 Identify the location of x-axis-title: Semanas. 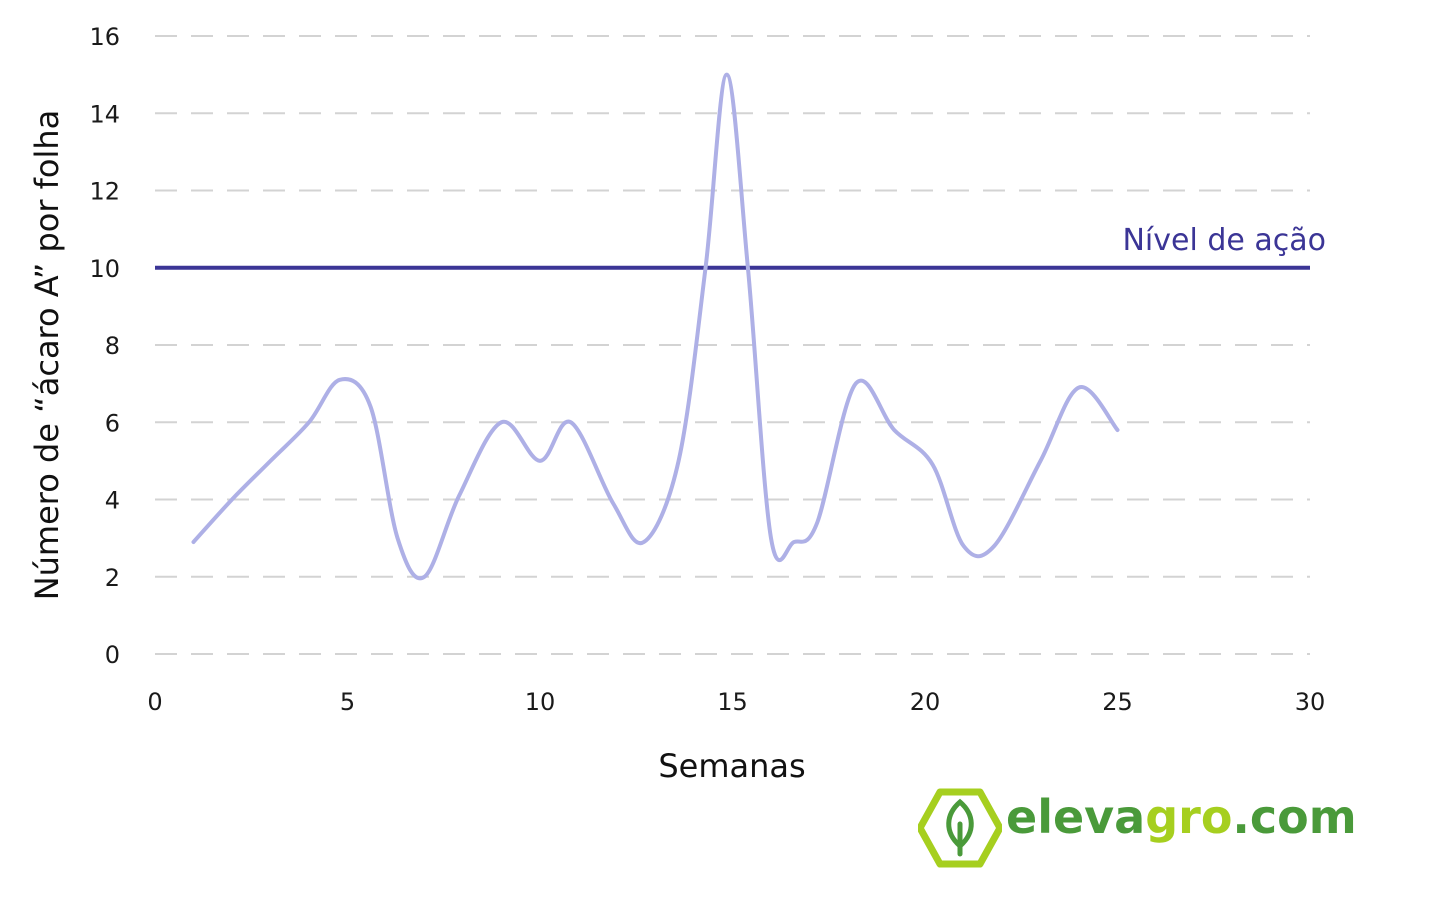
(731, 766).